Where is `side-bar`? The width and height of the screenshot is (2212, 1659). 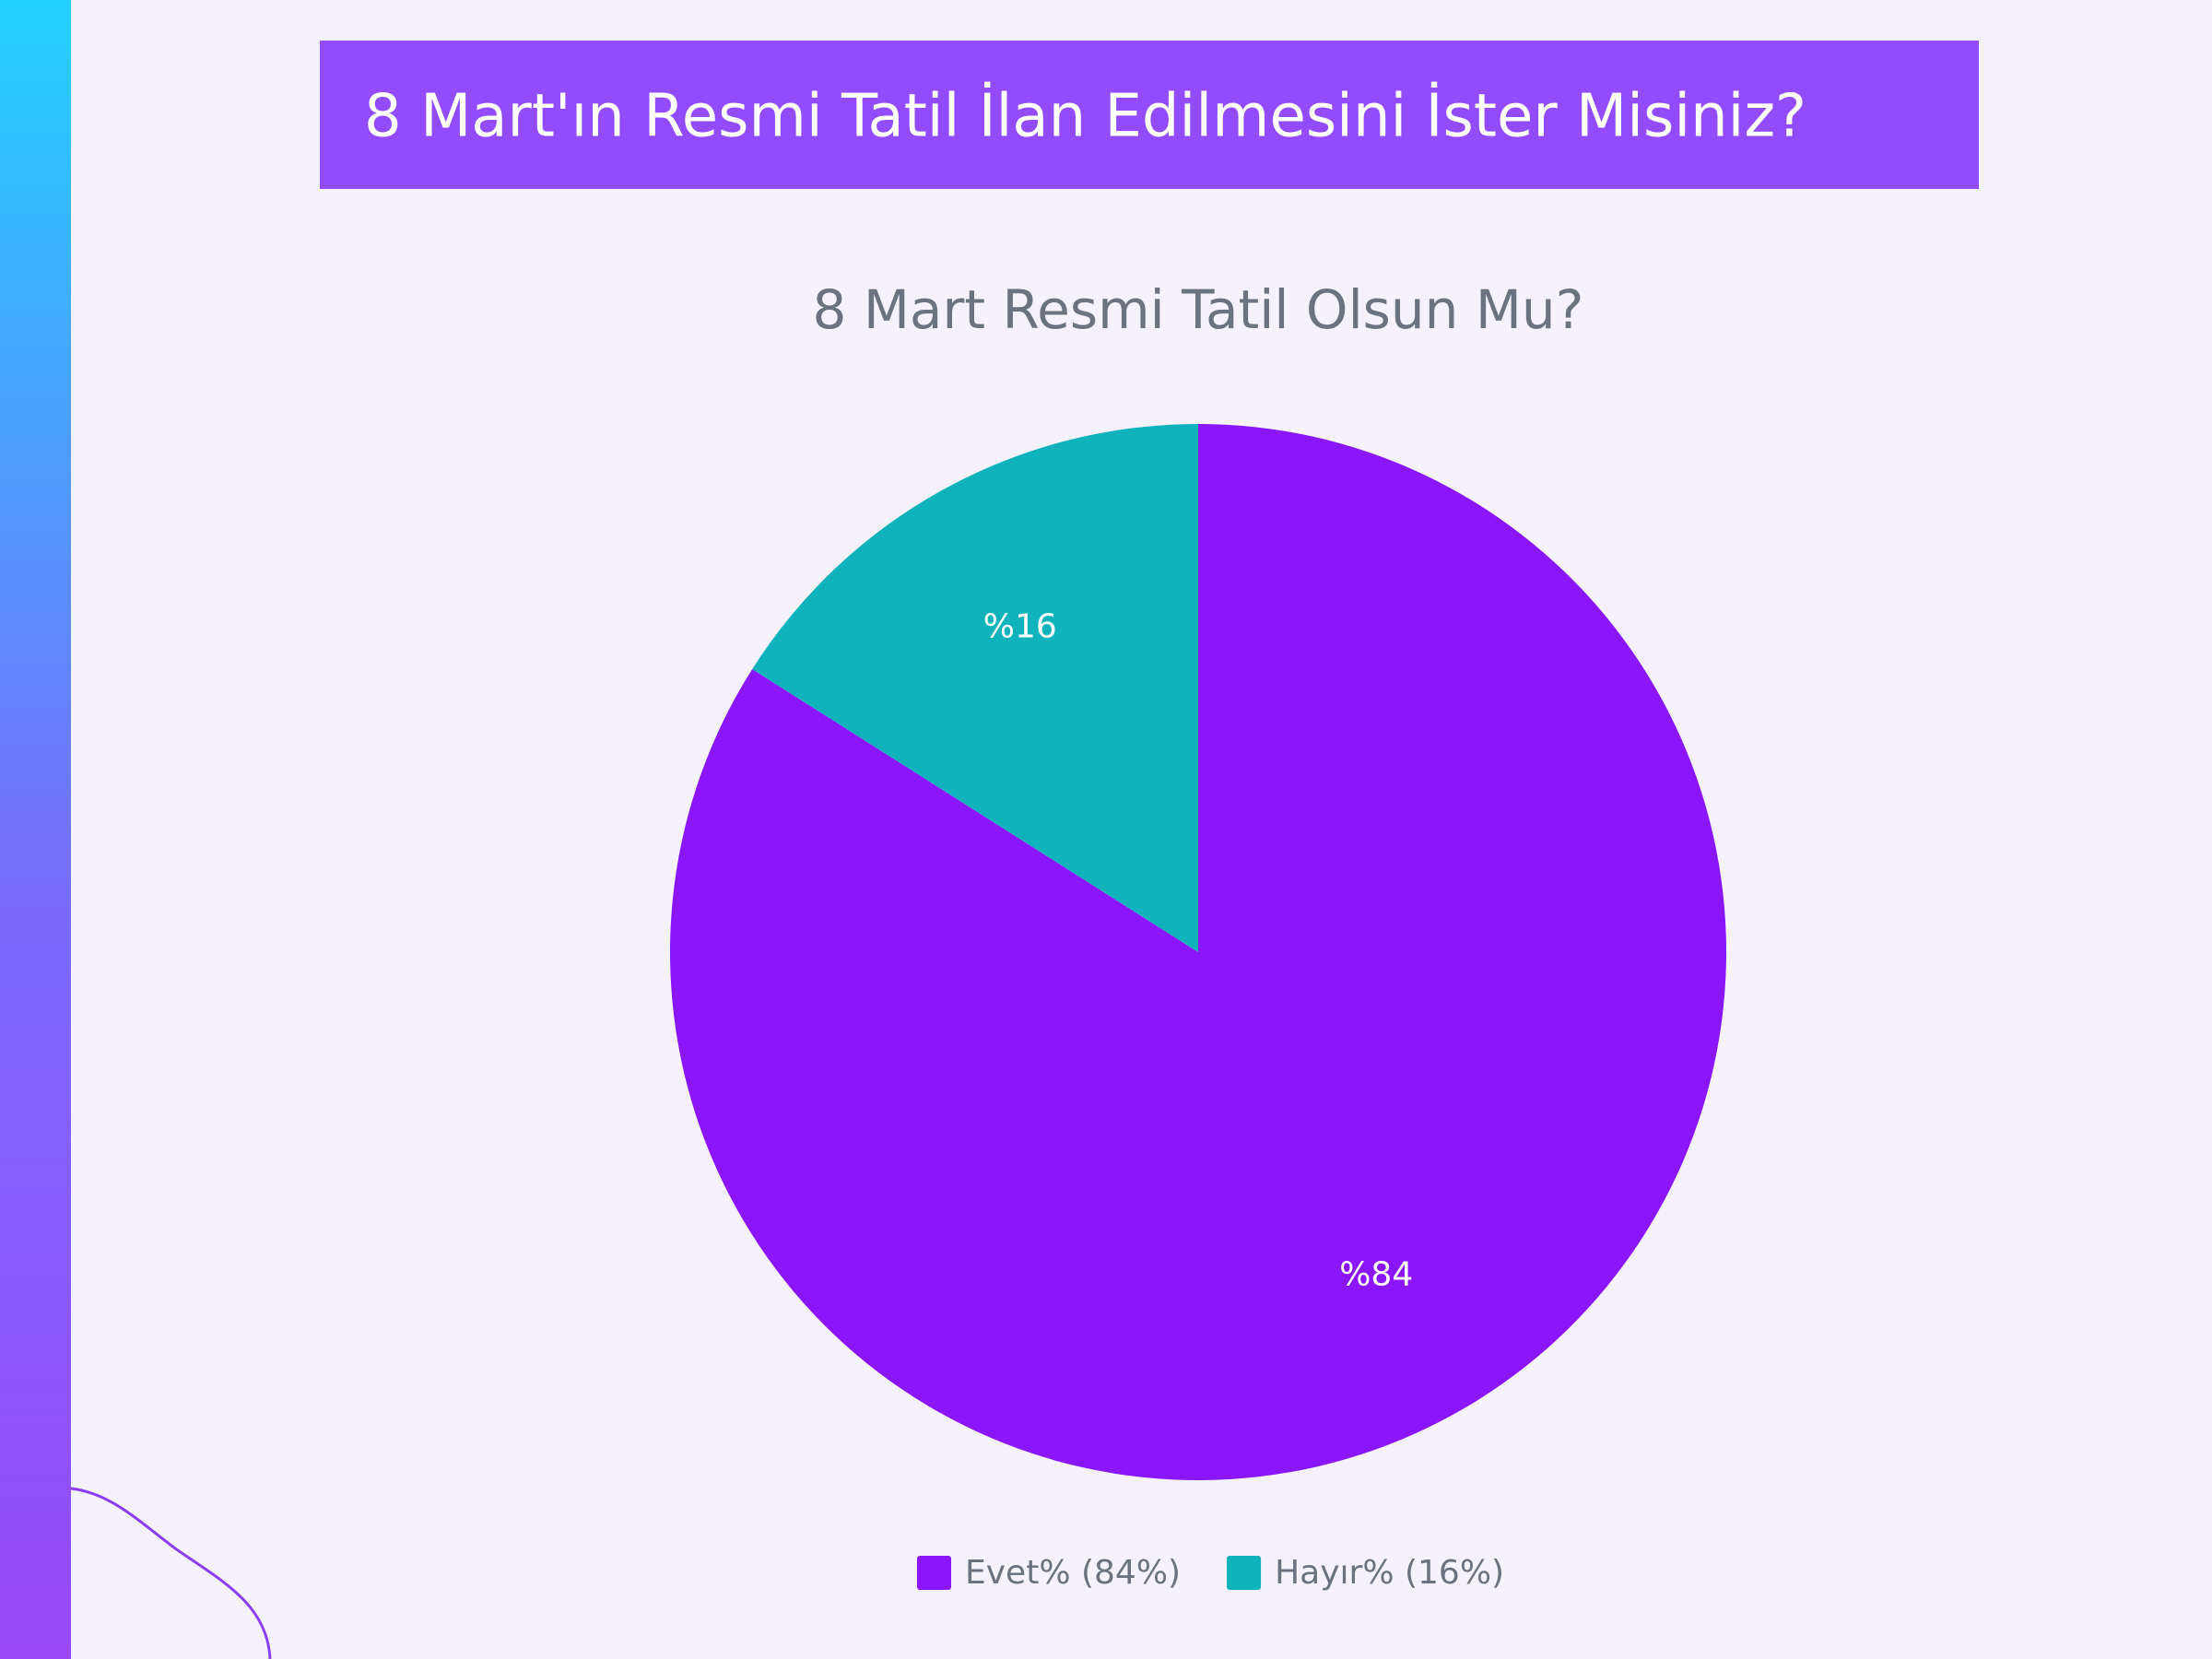
side-bar is located at coordinates (35, 829).